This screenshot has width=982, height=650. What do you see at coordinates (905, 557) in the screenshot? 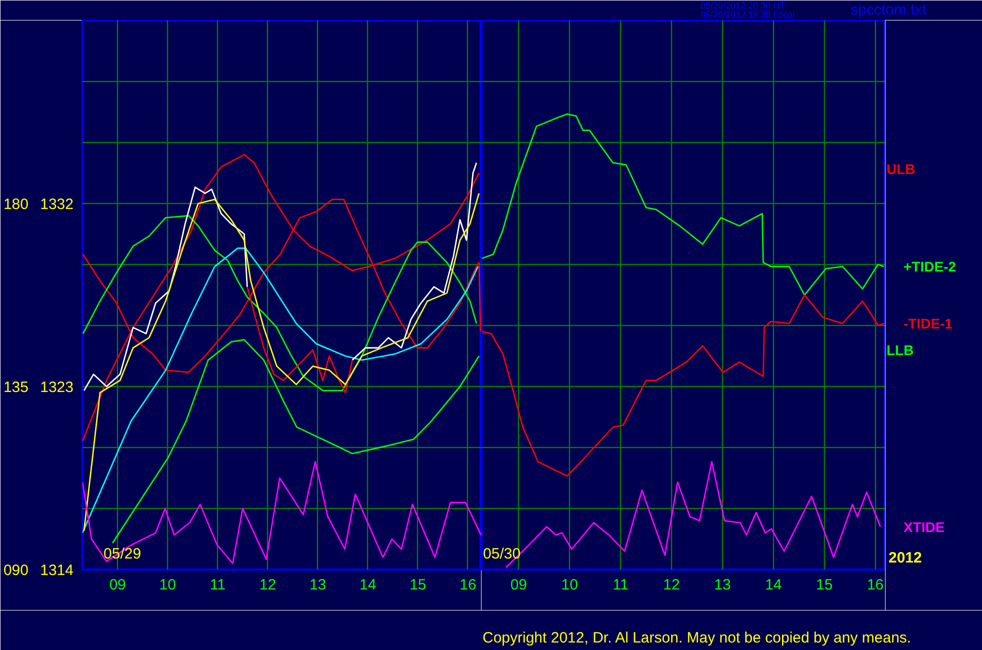
I see `text: 2012` at bounding box center [905, 557].